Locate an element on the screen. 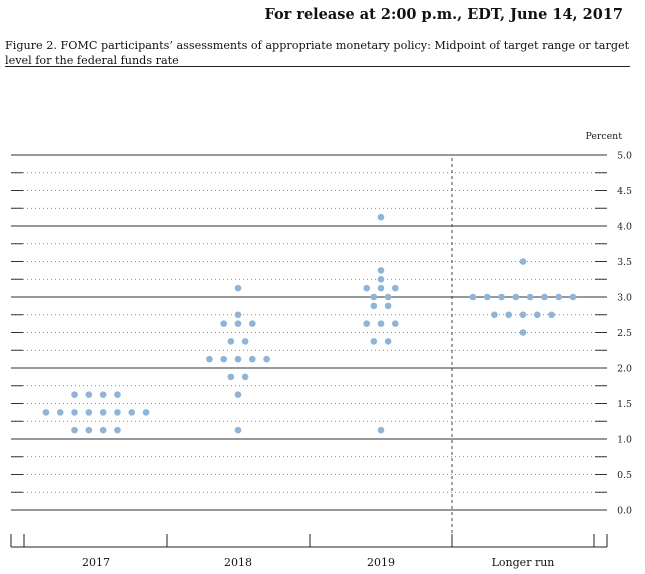 Image resolution: width=645 pixels, height=574 pixels. x-tick-label: 2017 is located at coordinates (96, 562).